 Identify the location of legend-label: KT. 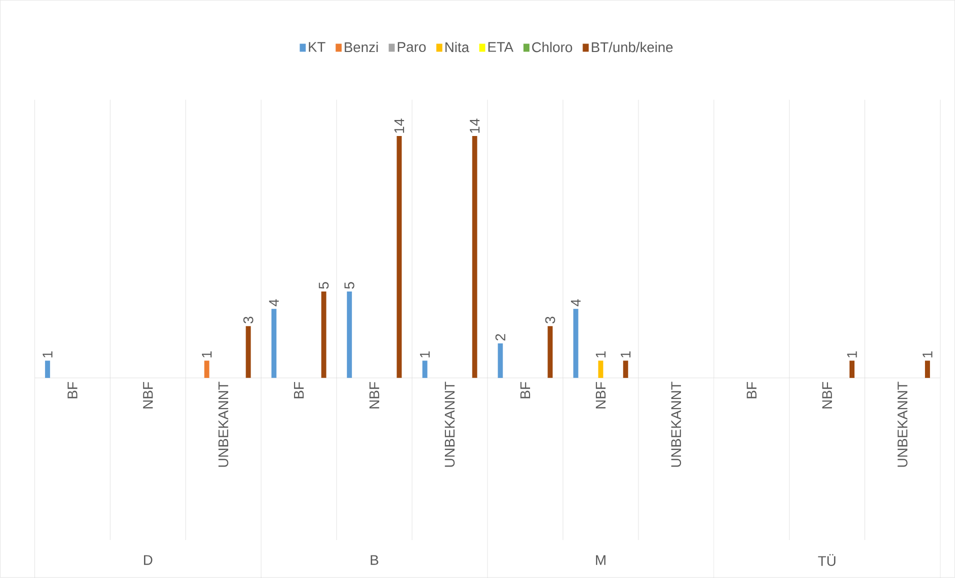
(317, 47).